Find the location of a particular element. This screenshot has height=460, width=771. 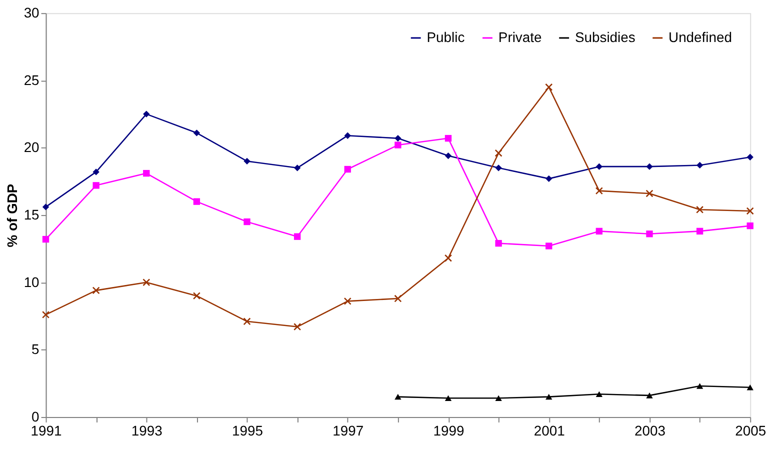

y-tick-label: 25 is located at coordinates (32, 80).